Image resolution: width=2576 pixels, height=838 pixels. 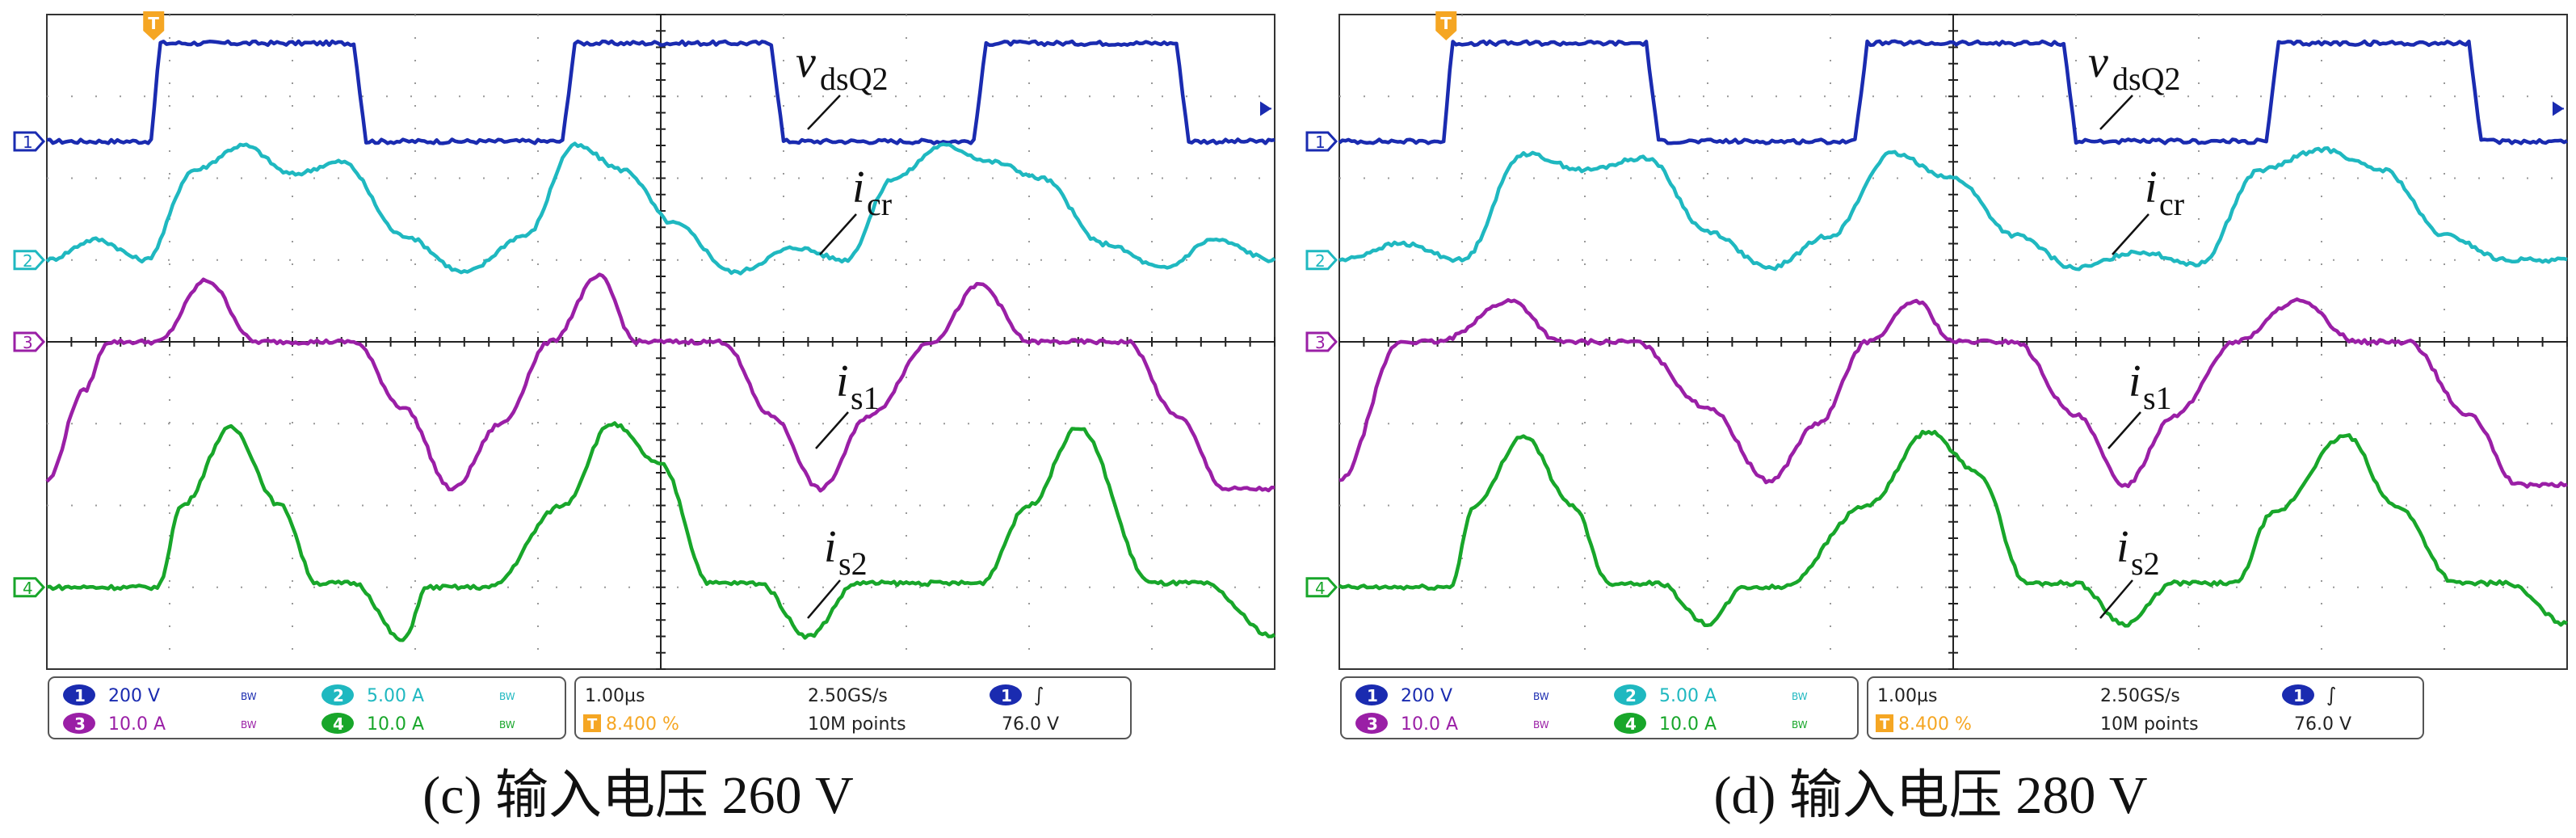 I want to click on timebase: 1.00µs, so click(x=615, y=696).